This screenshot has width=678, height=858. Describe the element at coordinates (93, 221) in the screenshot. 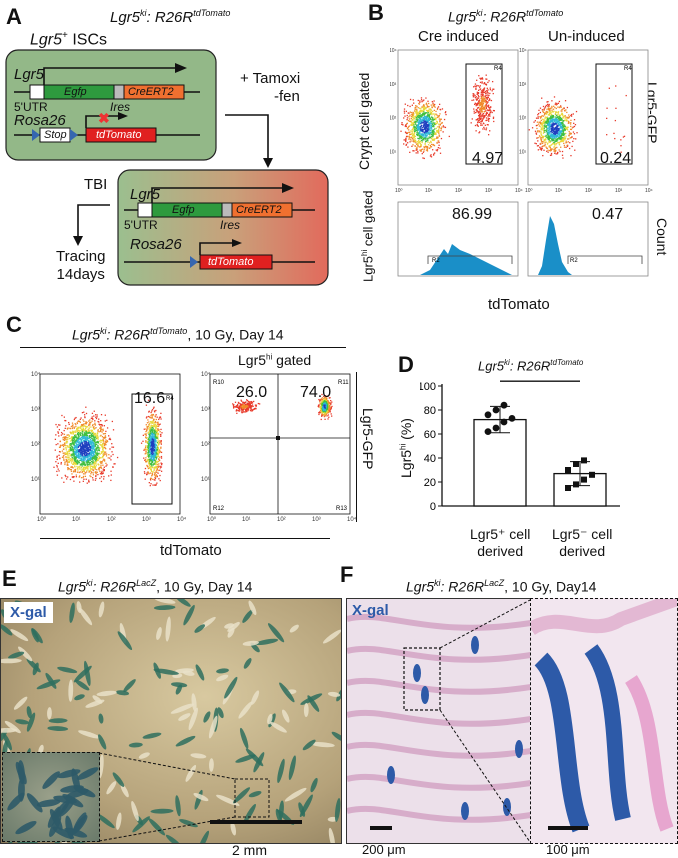

I see `tbi-arrow` at that location.